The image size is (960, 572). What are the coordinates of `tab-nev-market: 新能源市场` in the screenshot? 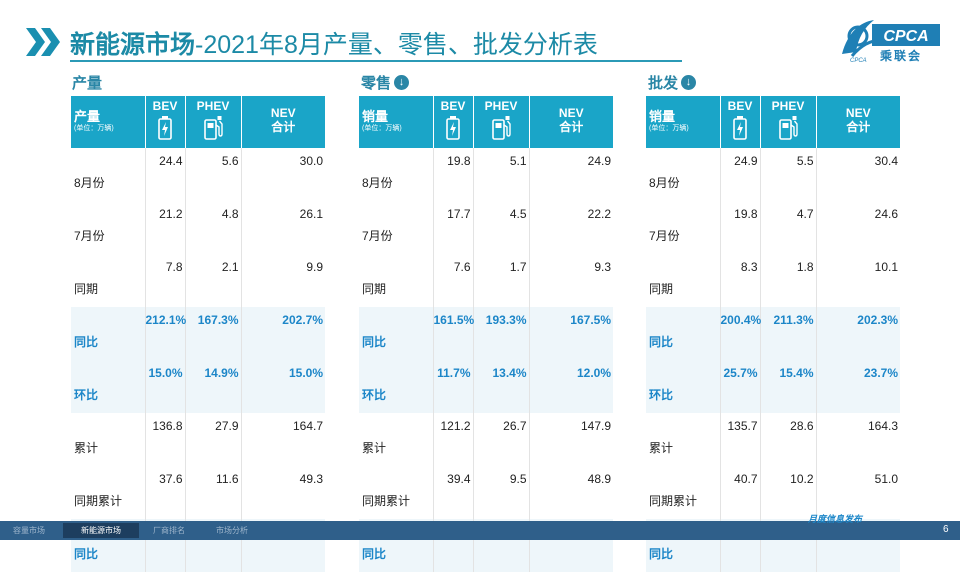 It's located at (101, 530).